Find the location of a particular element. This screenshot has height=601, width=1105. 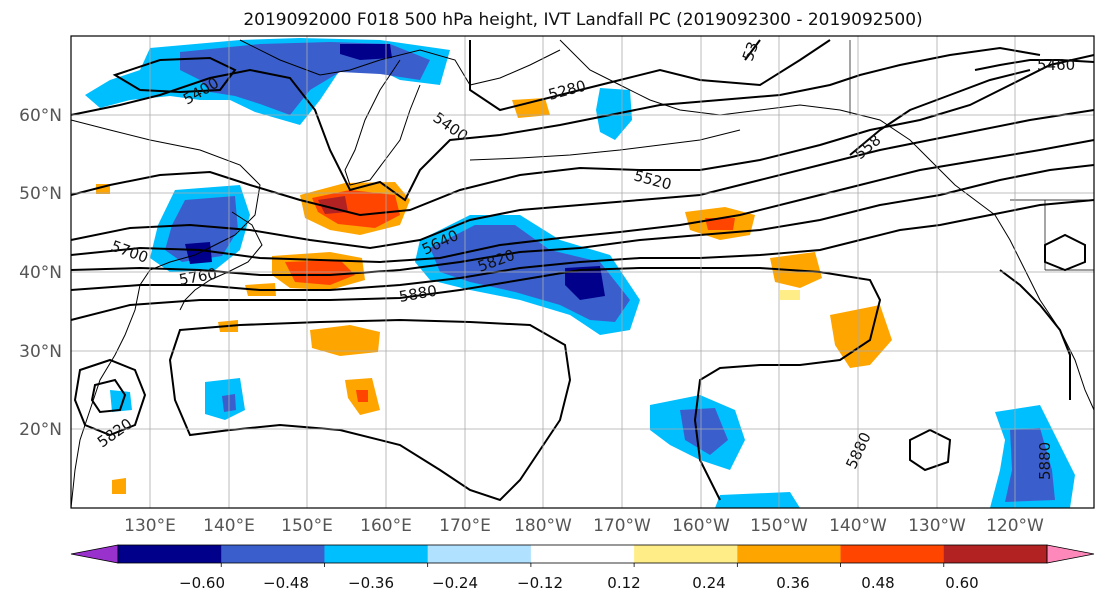

lat-label: 50°N is located at coordinates (40, 194).